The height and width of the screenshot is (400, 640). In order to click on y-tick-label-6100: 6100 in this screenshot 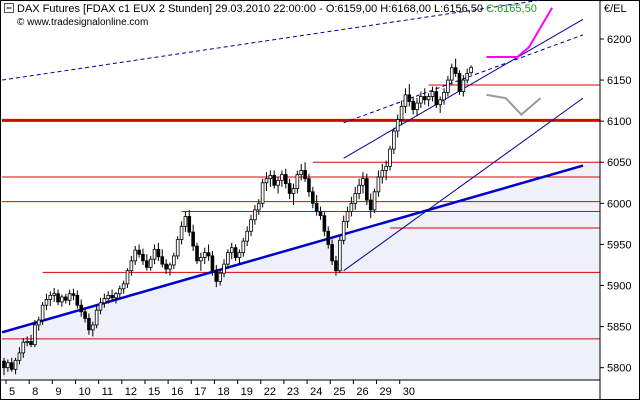, I will do `click(619, 122)`.